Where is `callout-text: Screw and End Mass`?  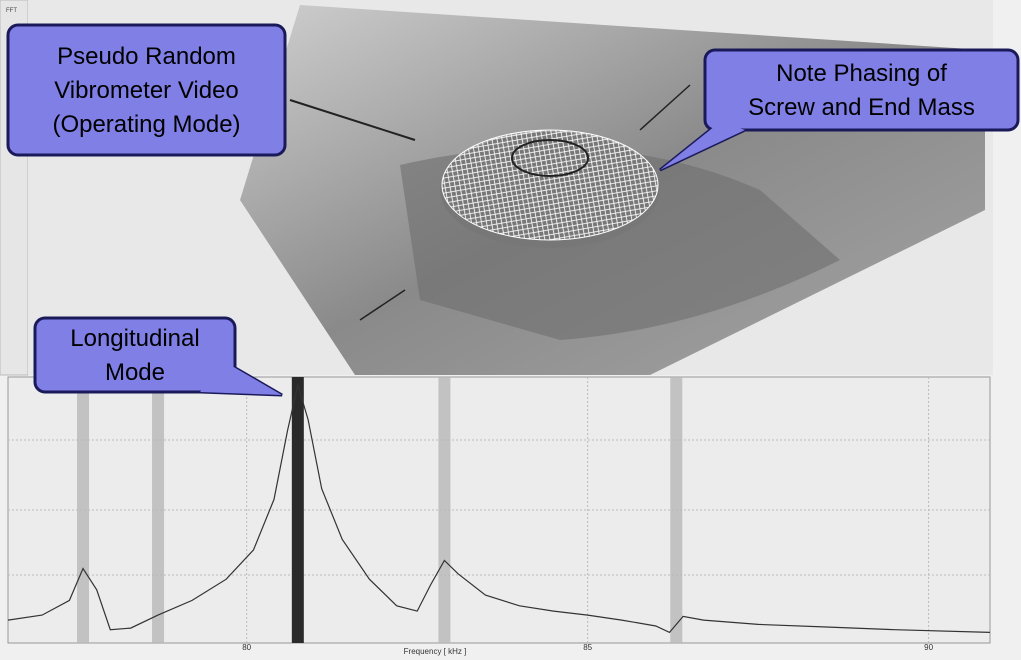 callout-text: Screw and End Mass is located at coordinates (861, 107).